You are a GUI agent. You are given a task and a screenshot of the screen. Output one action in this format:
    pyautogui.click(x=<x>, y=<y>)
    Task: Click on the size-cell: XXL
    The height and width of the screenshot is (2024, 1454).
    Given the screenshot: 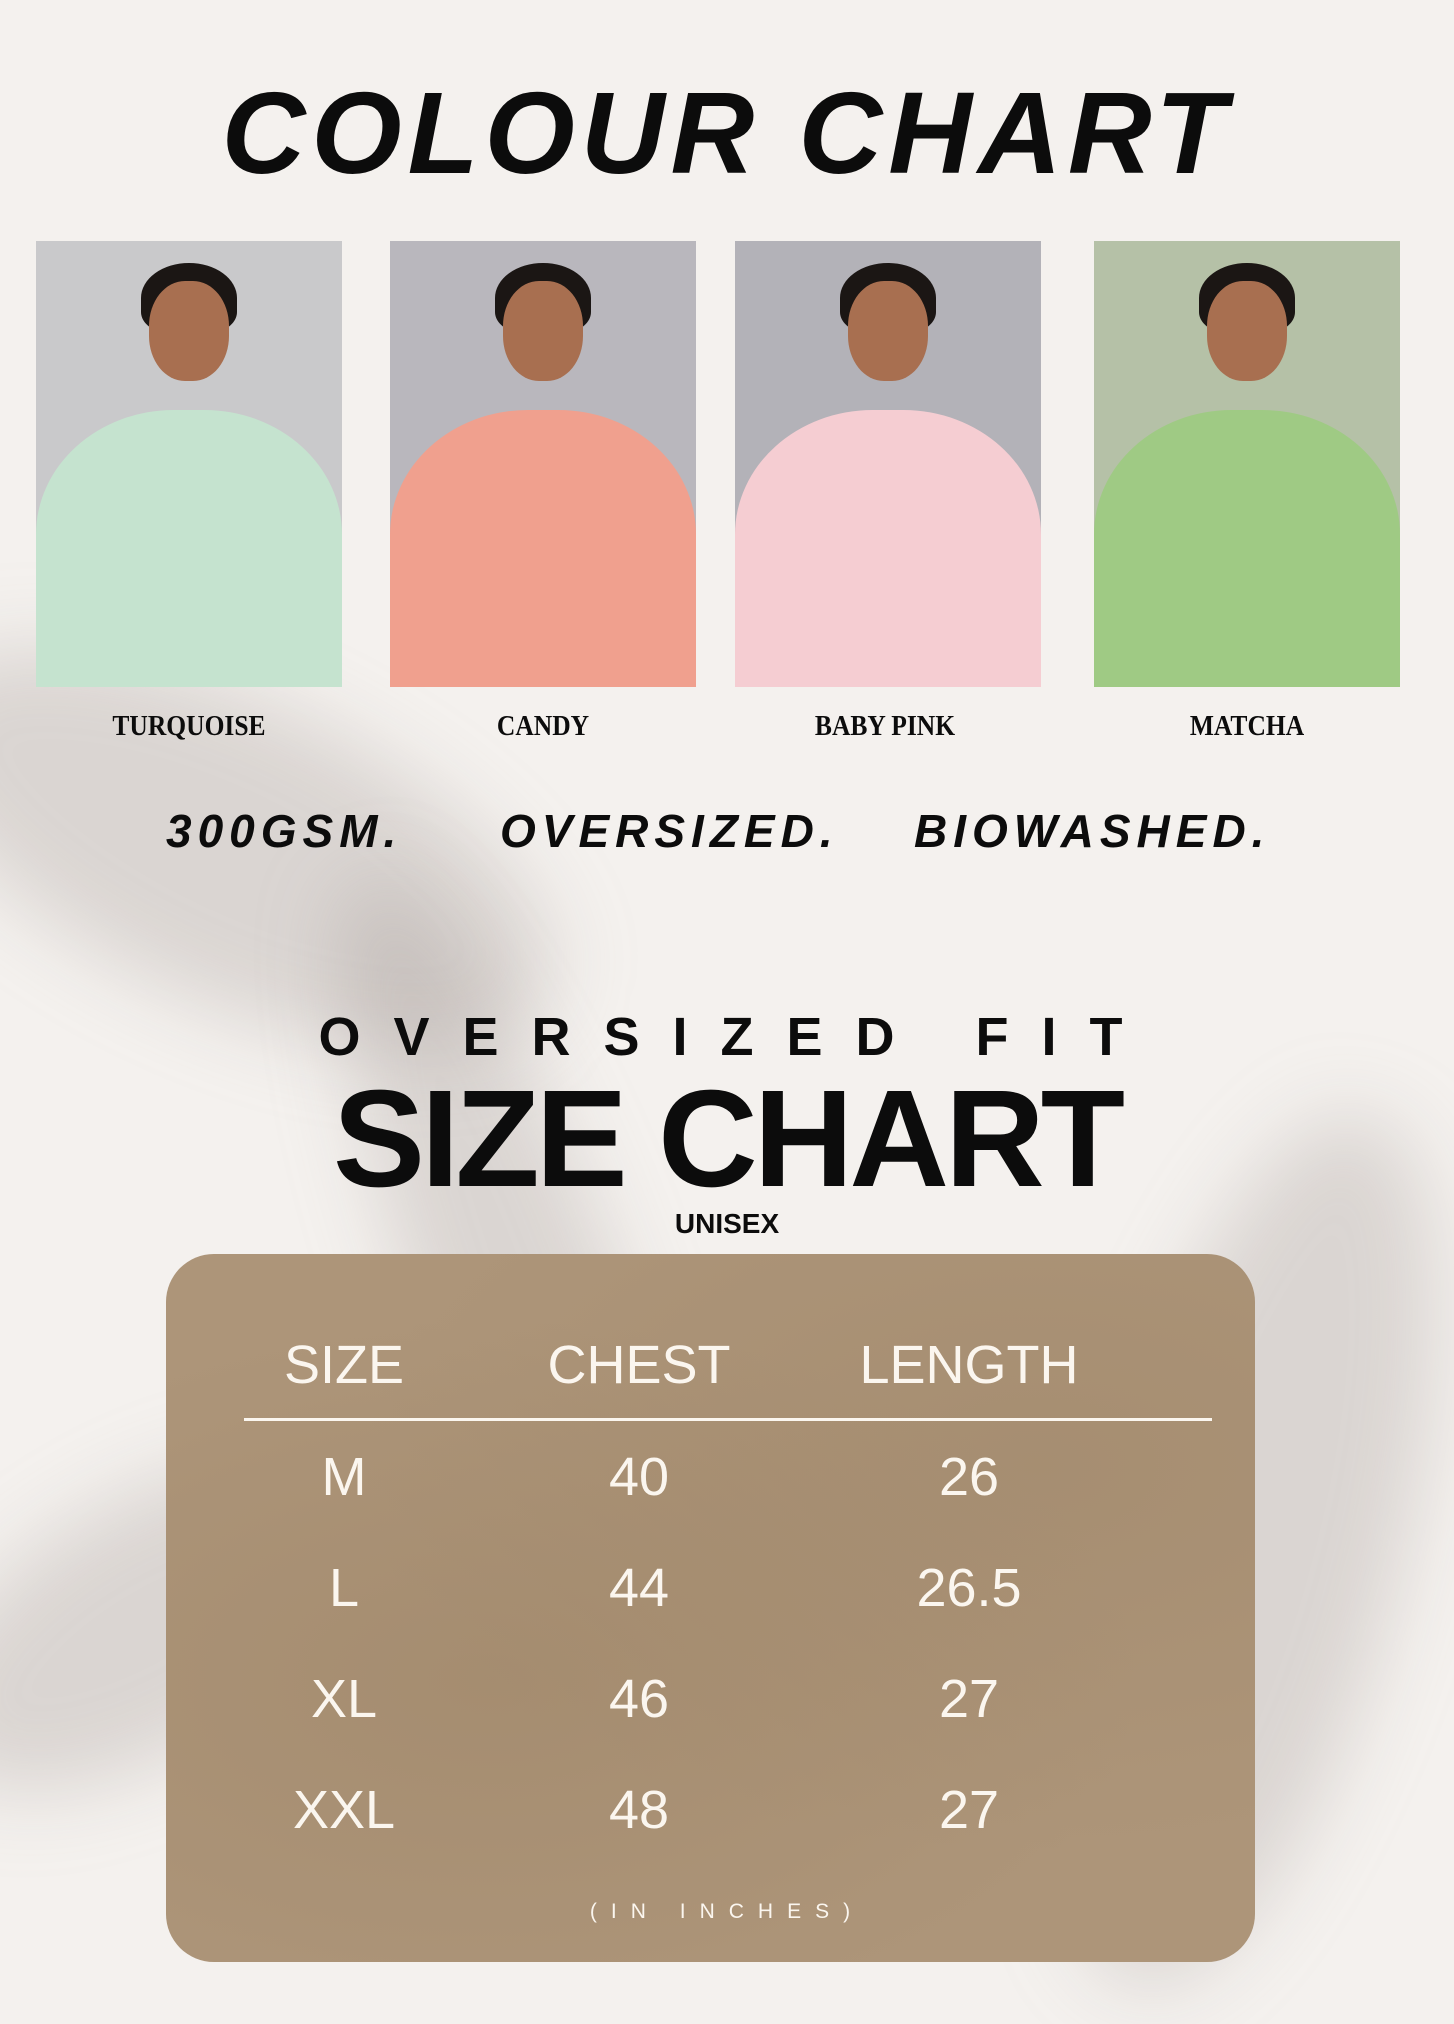 What is the action you would take?
    pyautogui.click(x=344, y=1810)
    